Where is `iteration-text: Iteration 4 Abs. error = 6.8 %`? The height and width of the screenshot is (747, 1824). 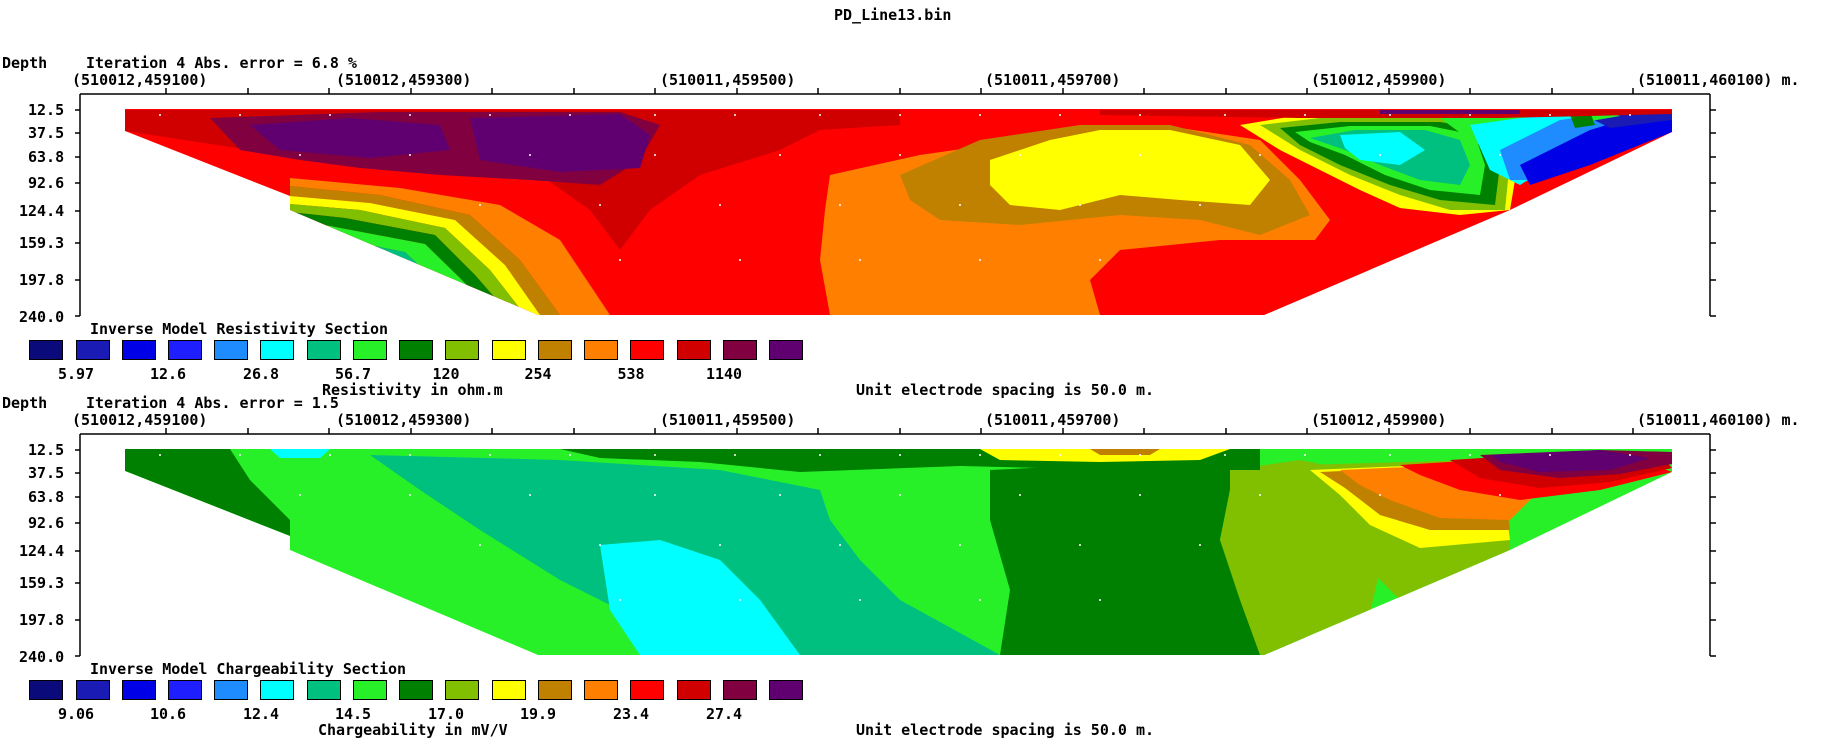
iteration-text: Iteration 4 Abs. error = 6.8 % is located at coordinates (221, 63).